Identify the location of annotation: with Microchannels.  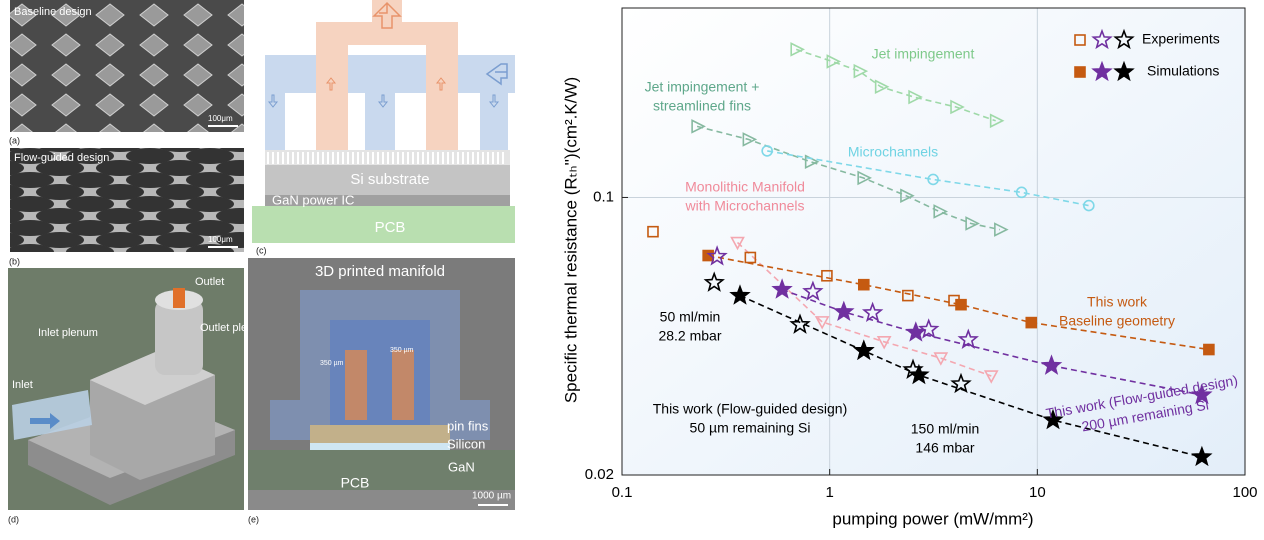
(744, 206).